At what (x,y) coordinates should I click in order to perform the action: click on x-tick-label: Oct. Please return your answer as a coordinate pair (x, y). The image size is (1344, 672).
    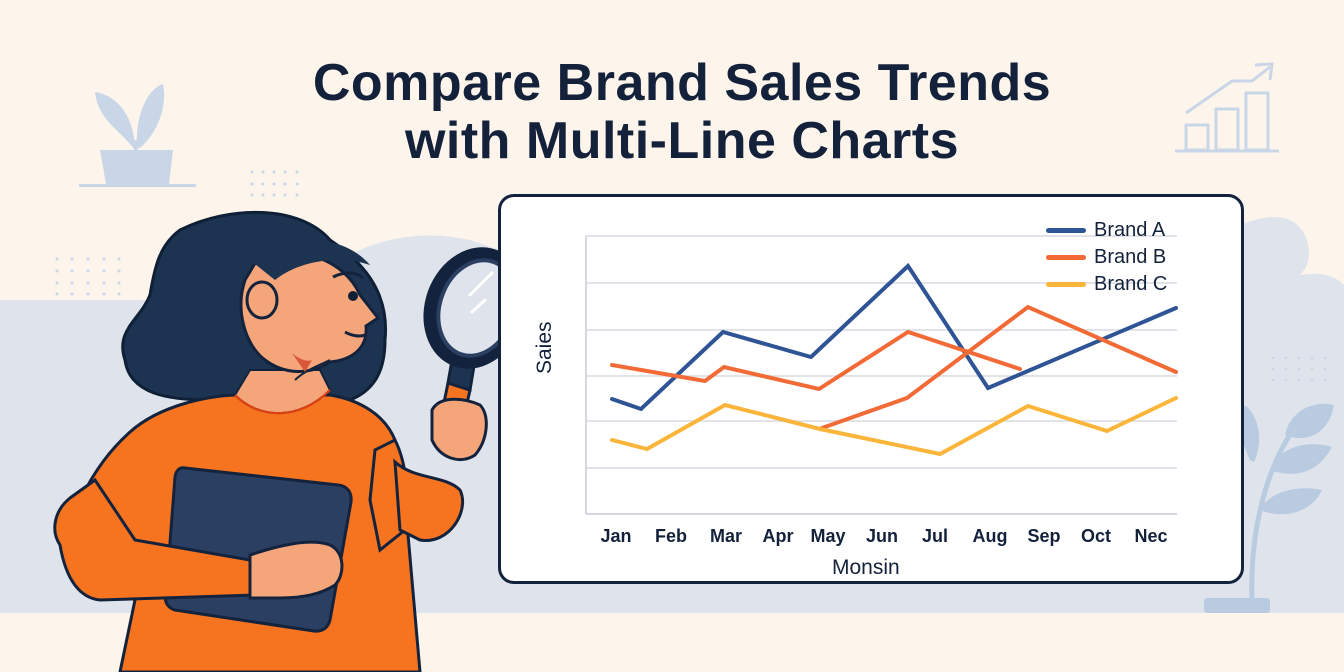
    Looking at the image, I should click on (1096, 536).